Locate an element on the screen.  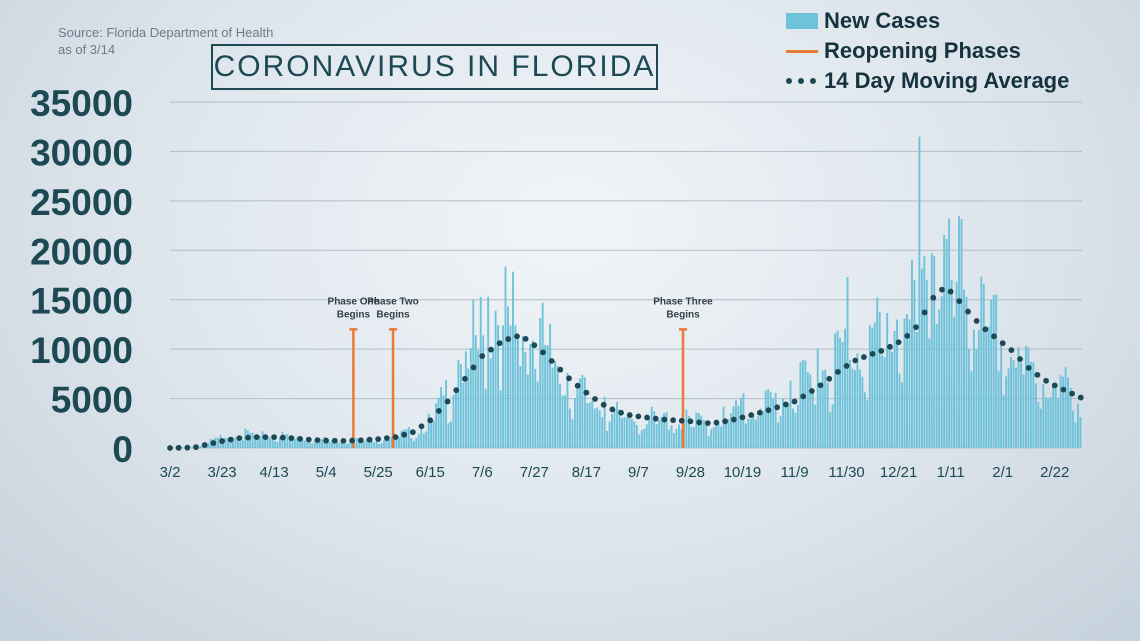
chart-title: CORONAVIRUS IN FLORIDA is located at coordinates (434, 67).